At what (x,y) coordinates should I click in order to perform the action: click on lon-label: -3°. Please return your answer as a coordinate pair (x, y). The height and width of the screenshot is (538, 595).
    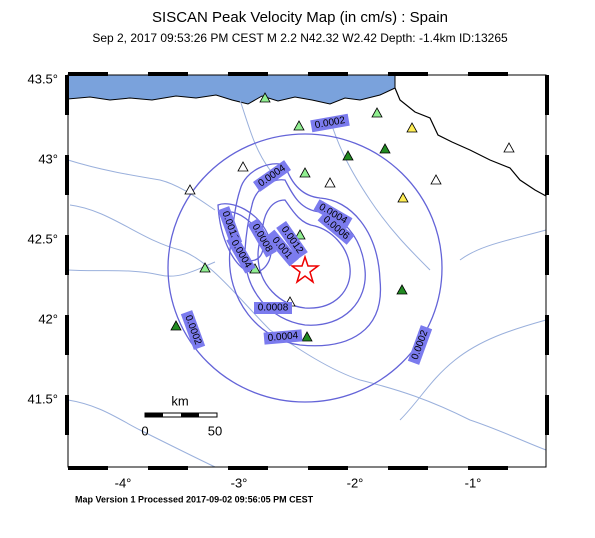
    Looking at the image, I should click on (239, 482).